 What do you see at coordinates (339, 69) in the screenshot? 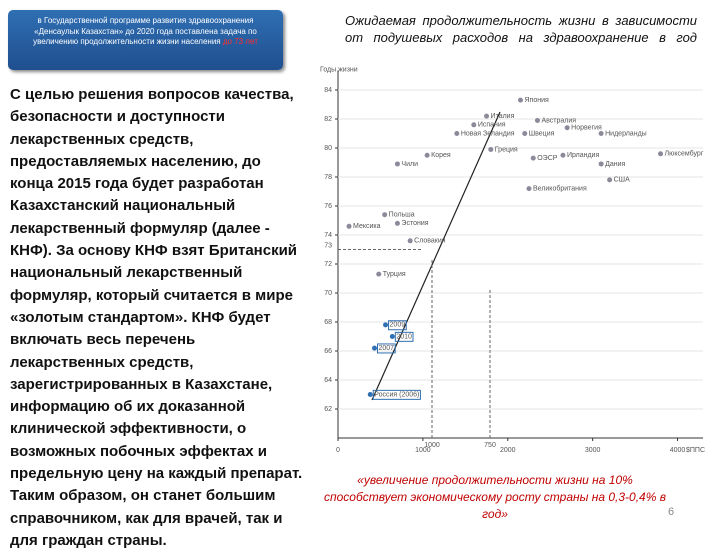
I see `y-axis-label: Годы жизни` at bounding box center [339, 69].